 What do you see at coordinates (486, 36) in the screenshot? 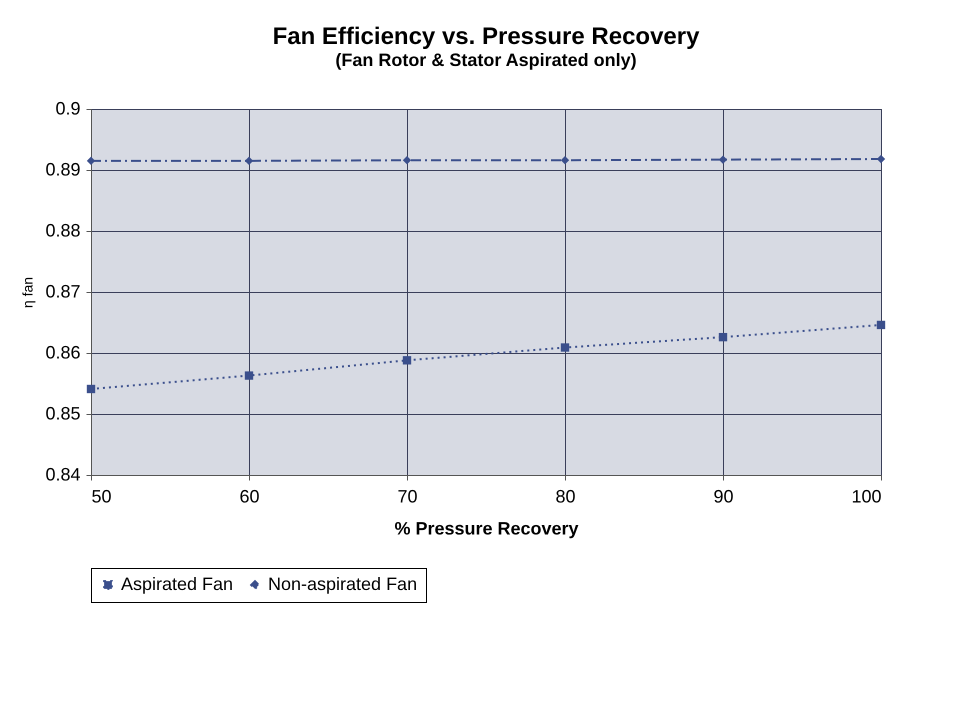
I see `chart-title: Fan Efficiency vs. Pressure Recovery` at bounding box center [486, 36].